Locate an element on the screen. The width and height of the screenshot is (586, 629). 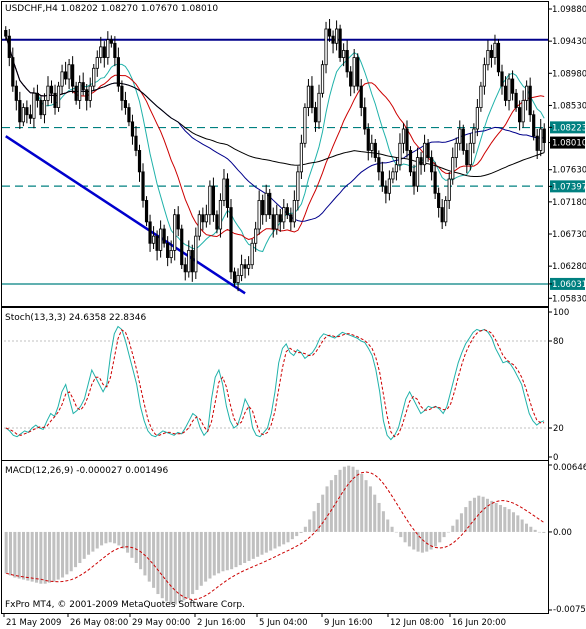
price-tick-label: 1.08980 is located at coordinates (569, 74).